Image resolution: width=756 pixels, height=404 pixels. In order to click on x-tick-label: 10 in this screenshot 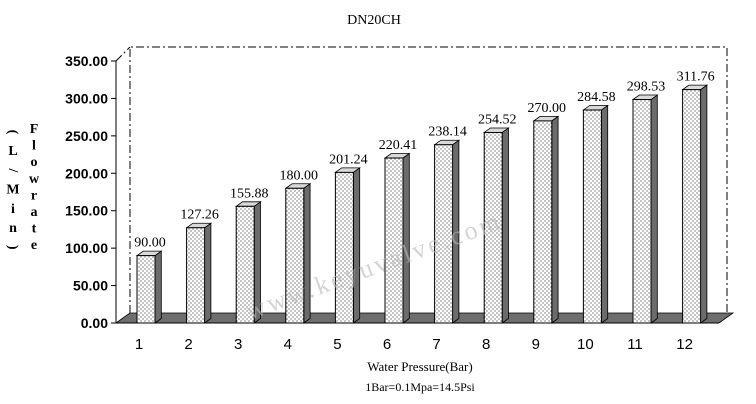, I will do `click(585, 344)`.